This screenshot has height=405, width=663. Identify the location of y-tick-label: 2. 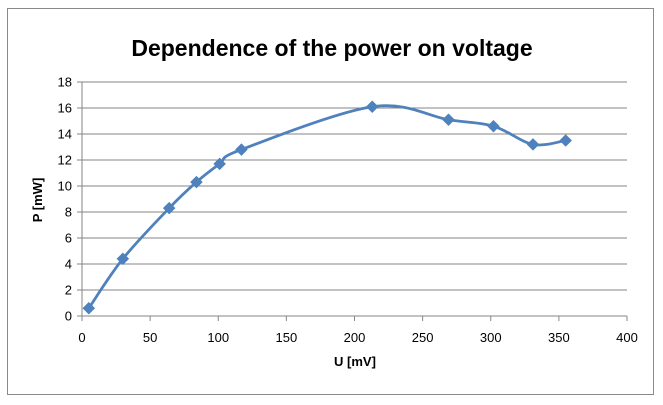
(68, 290).